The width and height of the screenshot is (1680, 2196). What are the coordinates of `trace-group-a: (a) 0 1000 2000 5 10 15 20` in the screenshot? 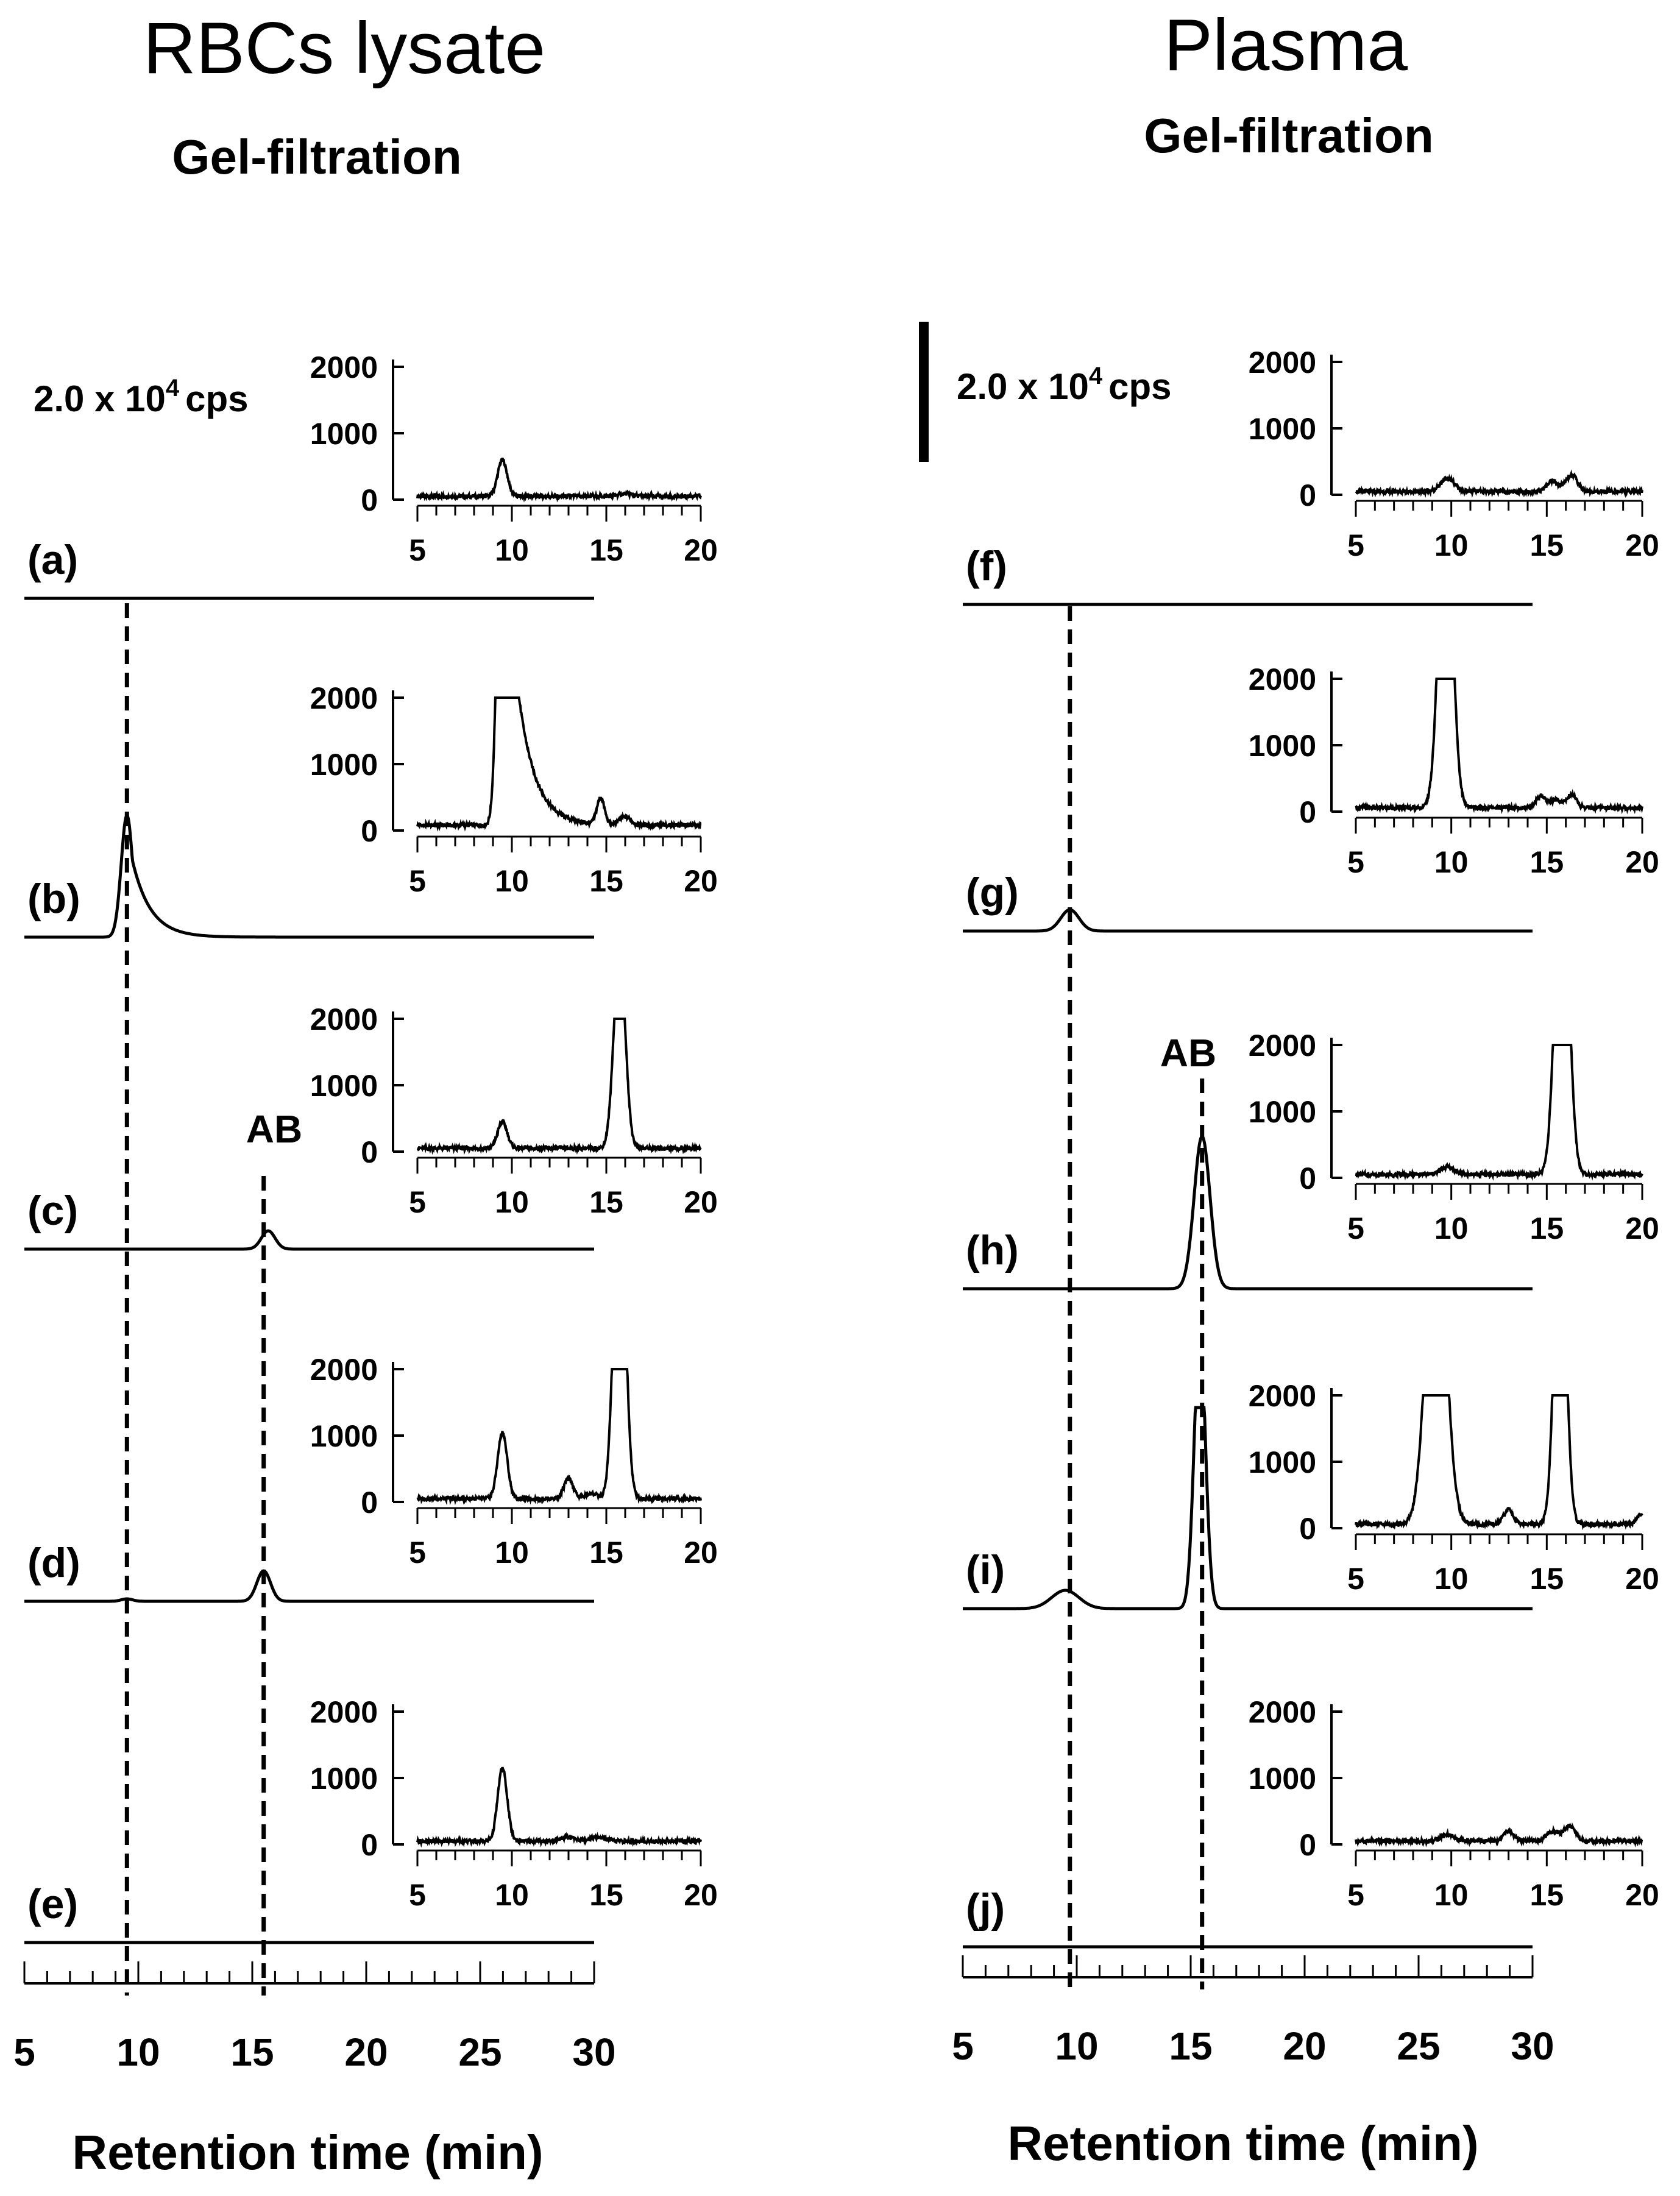 It's located at (371, 475).